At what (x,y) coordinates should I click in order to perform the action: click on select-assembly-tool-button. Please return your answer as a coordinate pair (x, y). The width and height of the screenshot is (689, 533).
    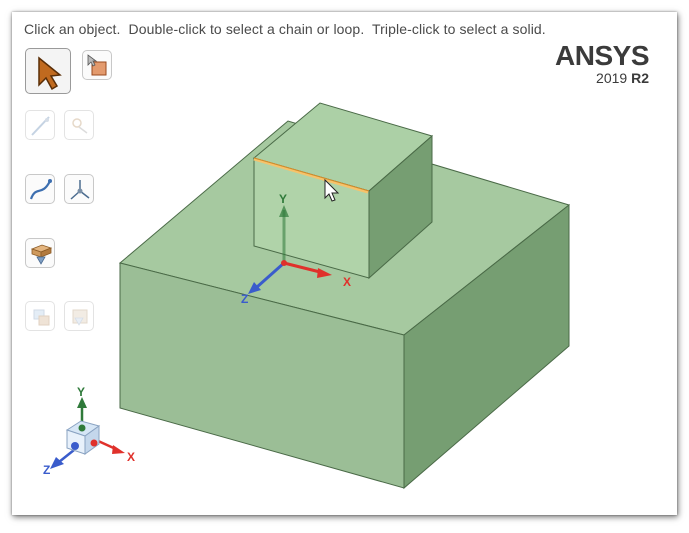
    Looking at the image, I should click on (79, 316).